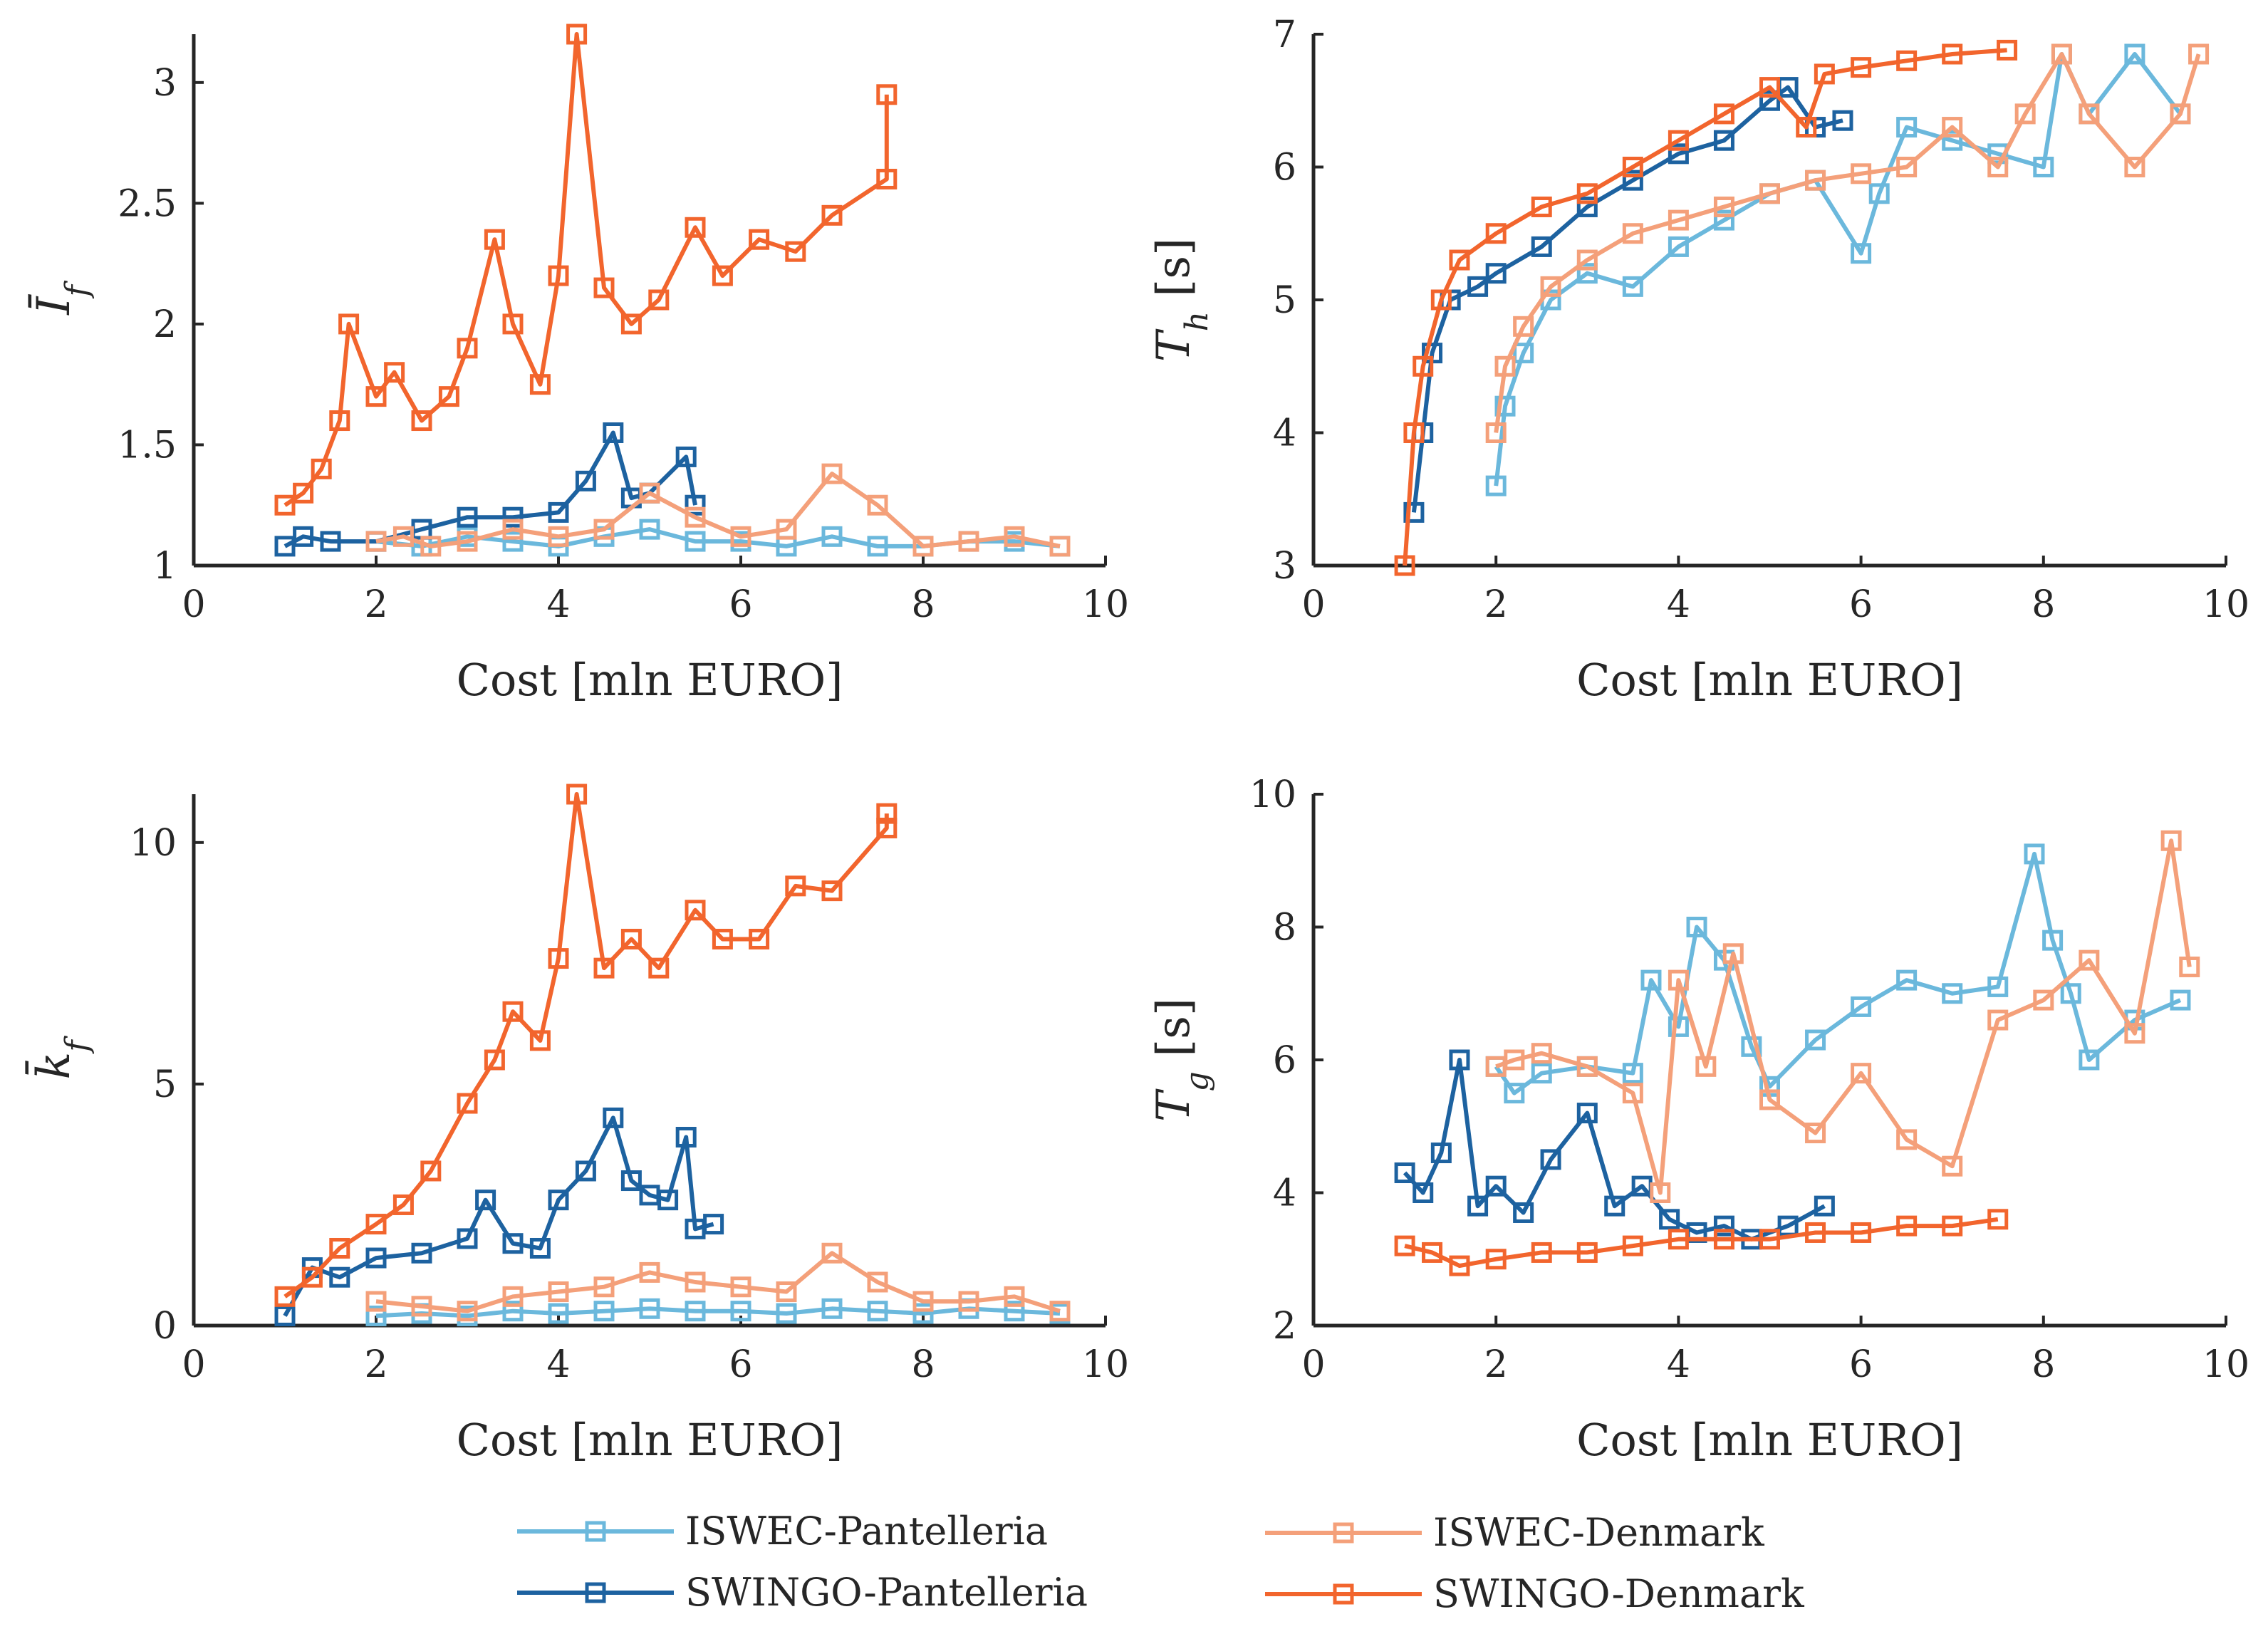 The height and width of the screenshot is (1629, 2268). Describe the element at coordinates (2043, 604) in the screenshot. I see `x-tick-label: 8` at that location.